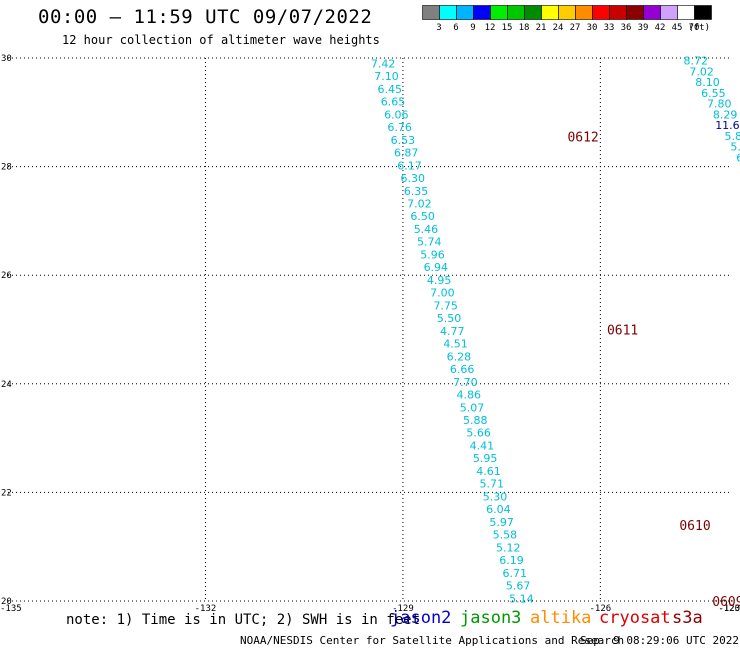 Image resolution: width=740 pixels, height=650 pixels. What do you see at coordinates (442, 293) in the screenshot?
I see `swh-value: 7.00` at bounding box center [442, 293].